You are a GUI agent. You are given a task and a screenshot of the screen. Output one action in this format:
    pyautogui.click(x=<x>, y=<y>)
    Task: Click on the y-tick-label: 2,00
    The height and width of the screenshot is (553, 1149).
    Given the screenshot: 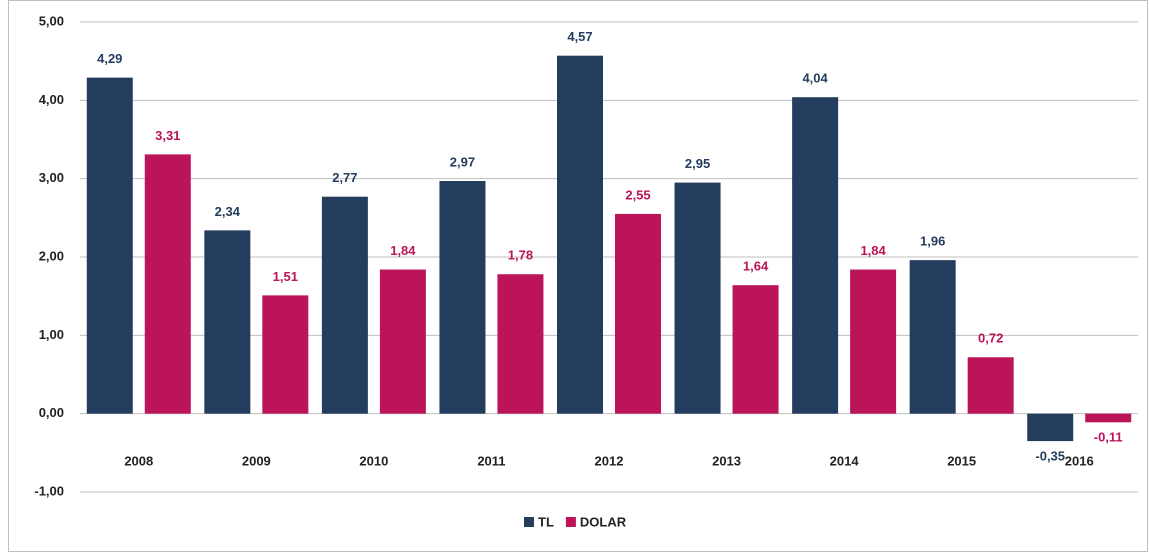 What is the action you would take?
    pyautogui.click(x=51, y=255)
    